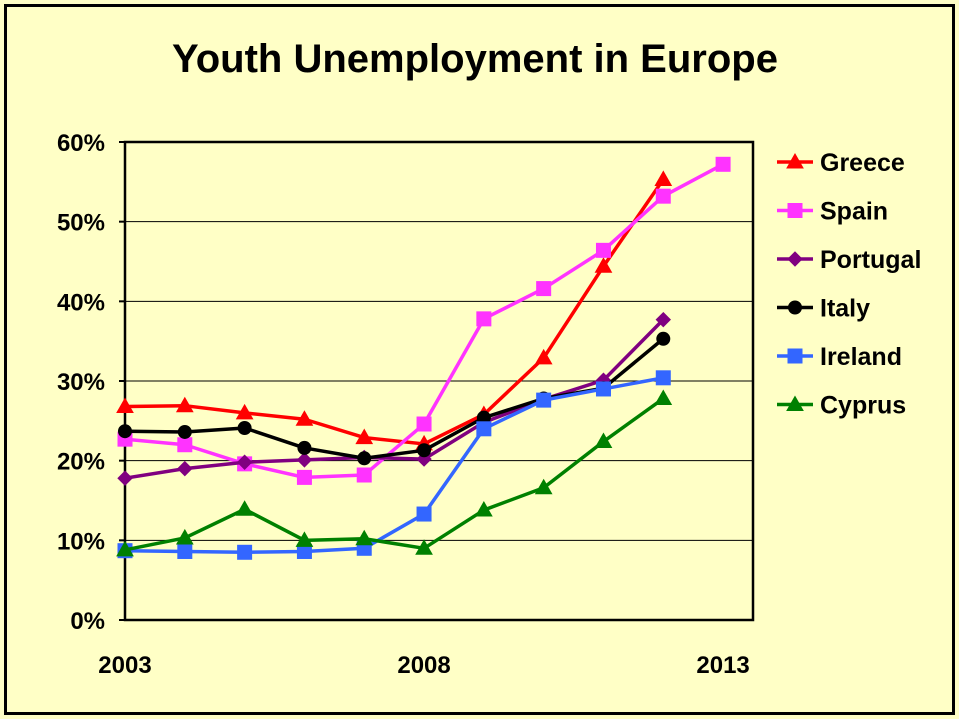 This screenshot has height=719, width=959. What do you see at coordinates (81, 382) in the screenshot?
I see `y-tick-label: 30%` at bounding box center [81, 382].